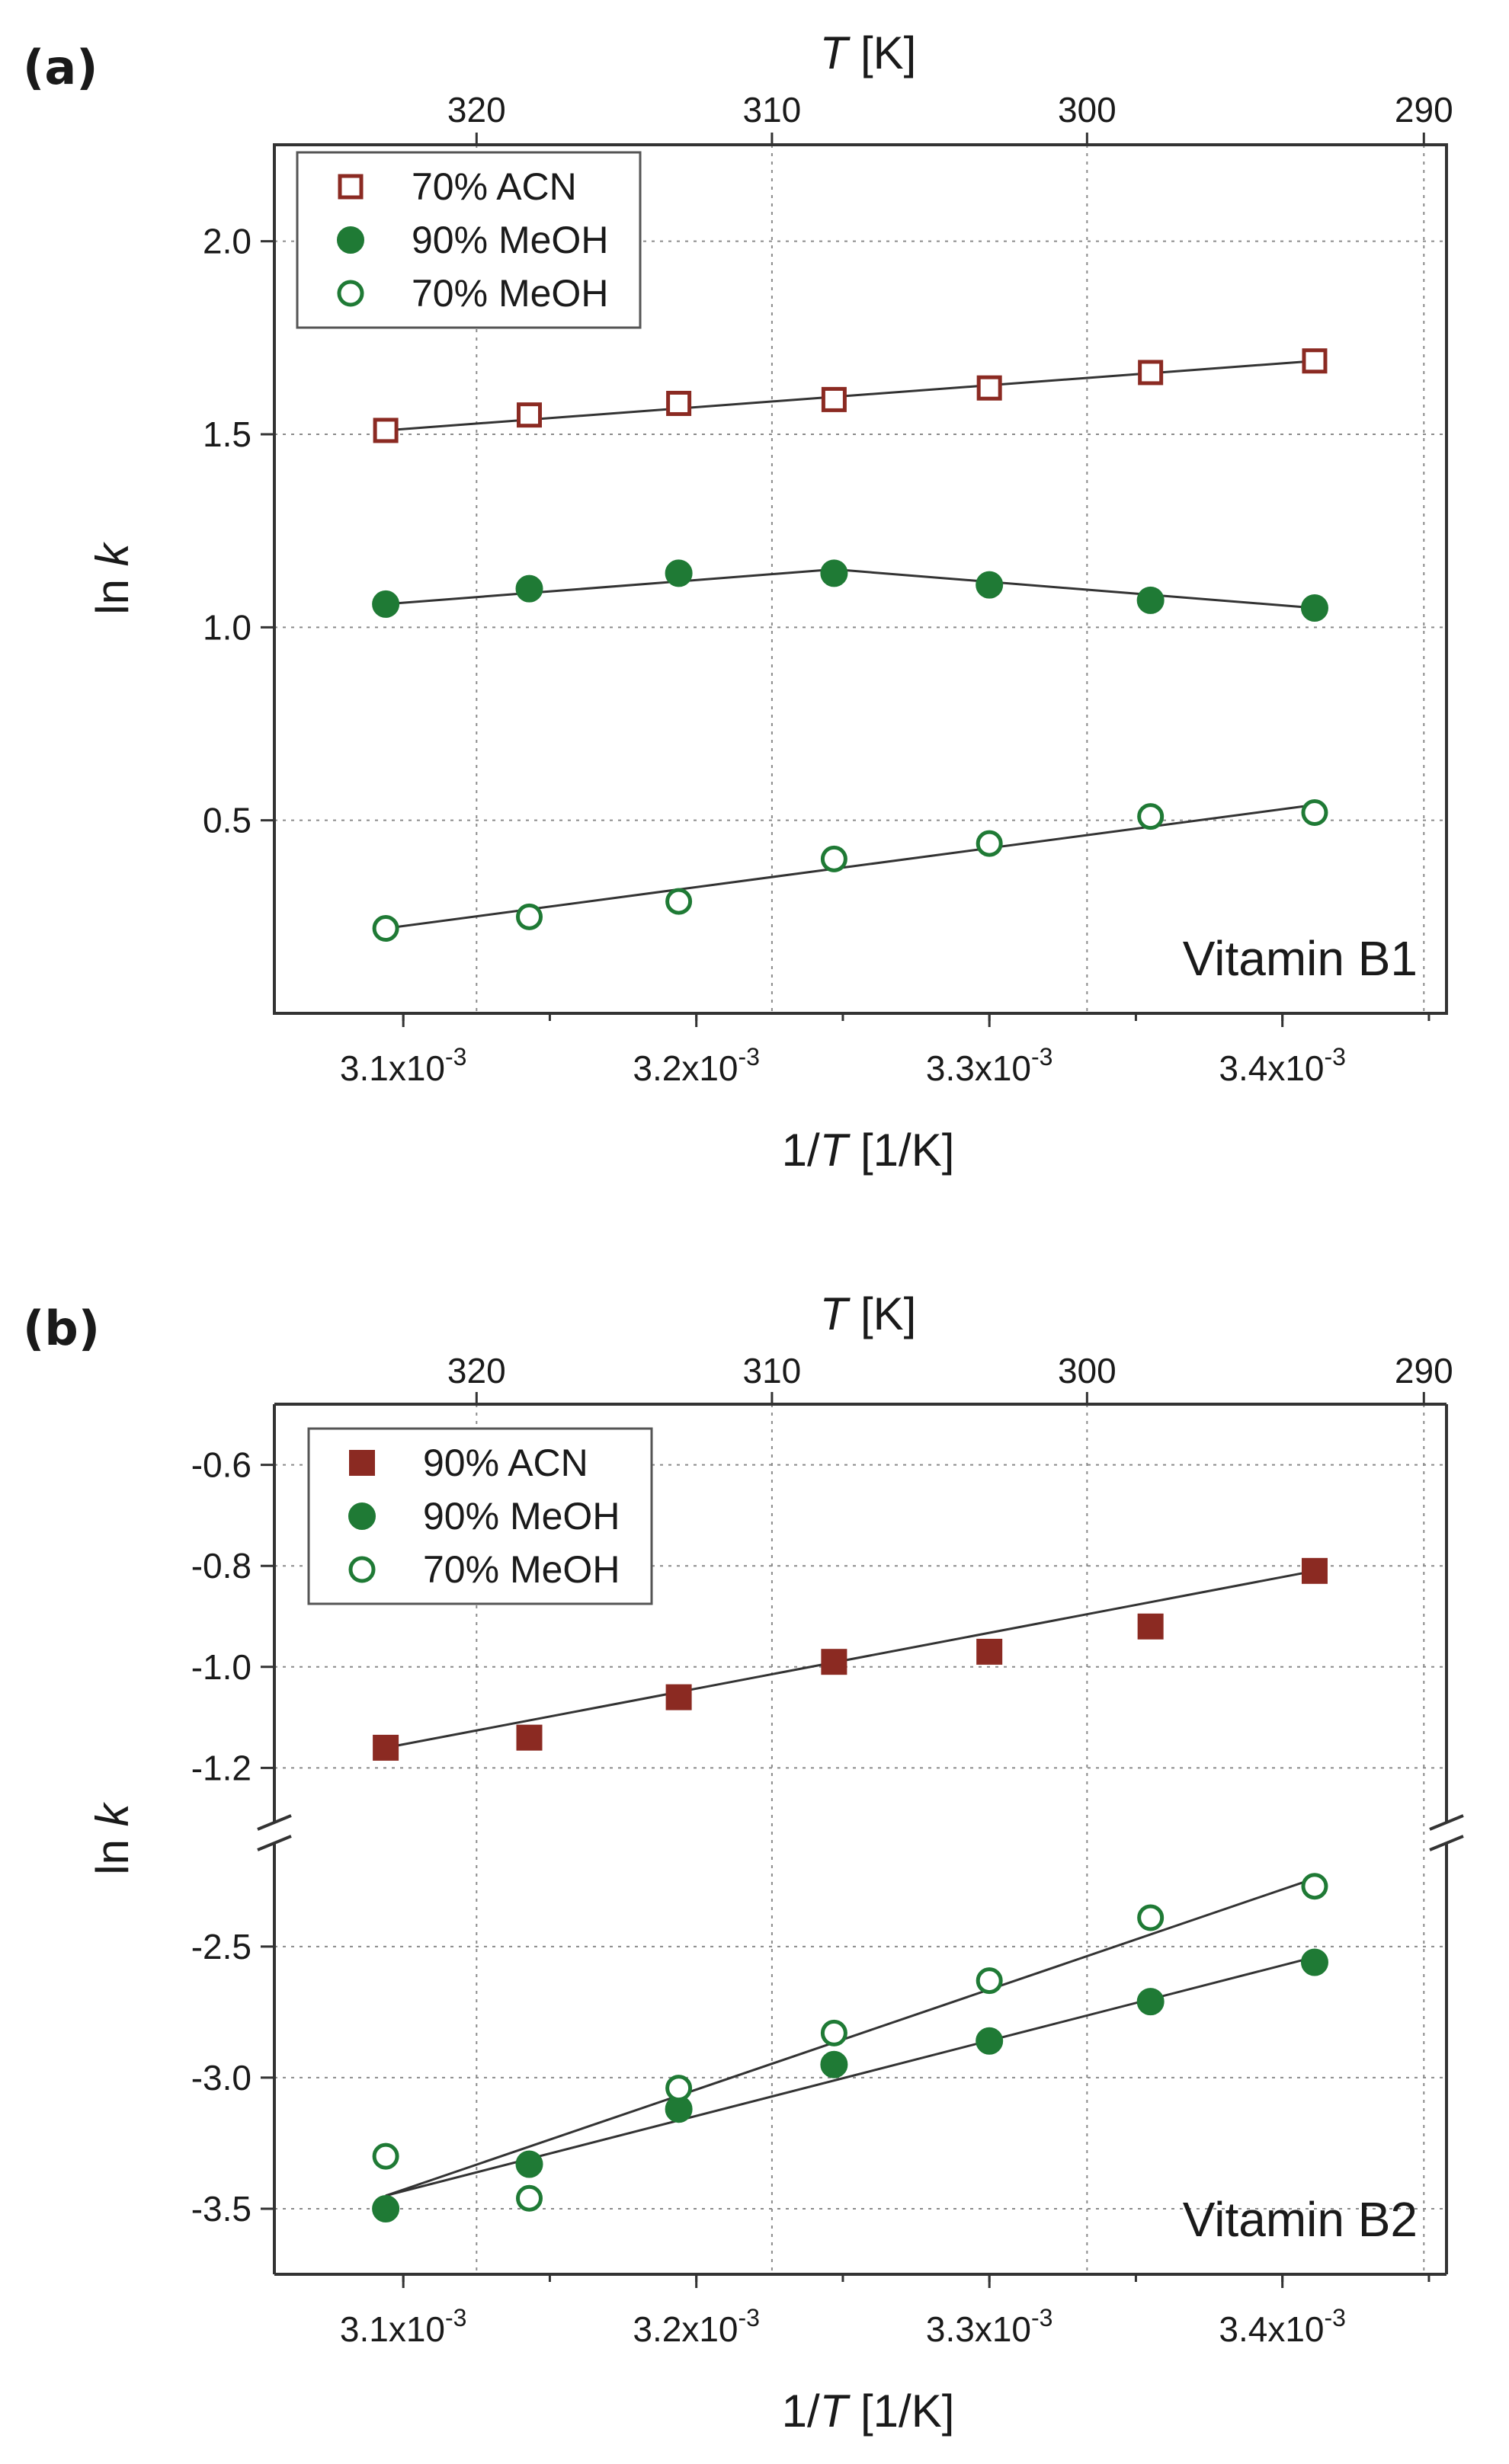  Describe the element at coordinates (221, 2209) in the screenshot. I see `y-tick-label: -3.5` at that location.